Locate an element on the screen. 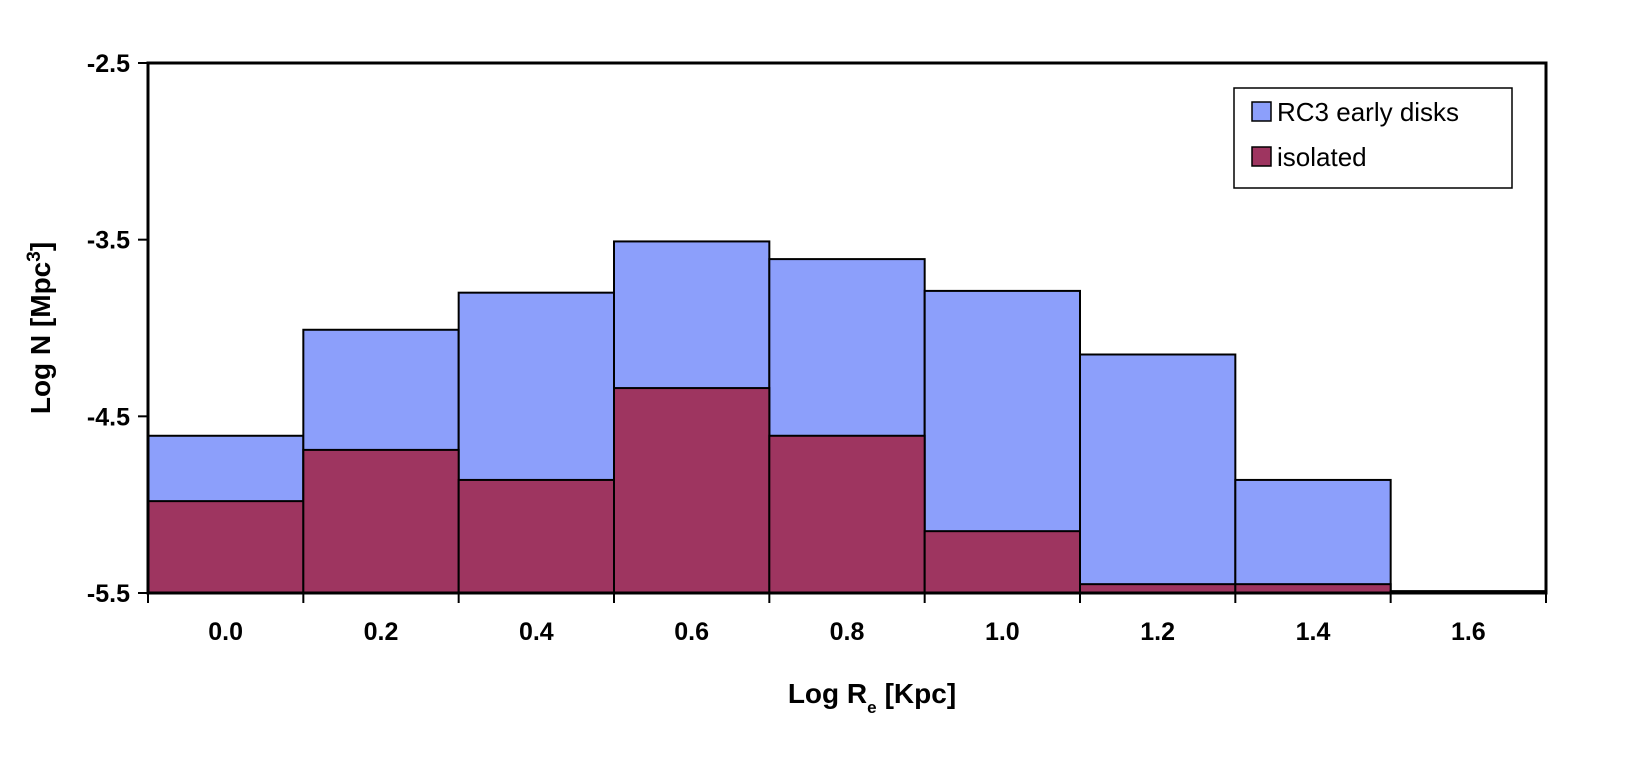 The height and width of the screenshot is (770, 1635). bar-isolated-0.8 is located at coordinates (847, 514).